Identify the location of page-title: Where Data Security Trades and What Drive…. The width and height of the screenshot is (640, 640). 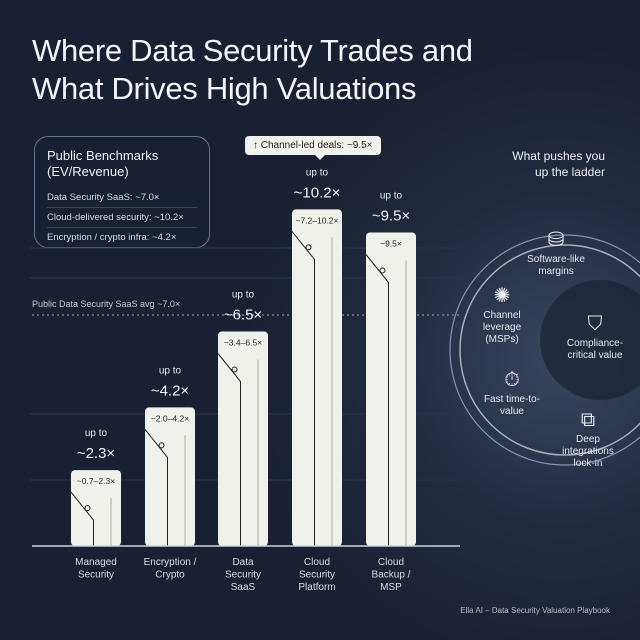
(252, 69).